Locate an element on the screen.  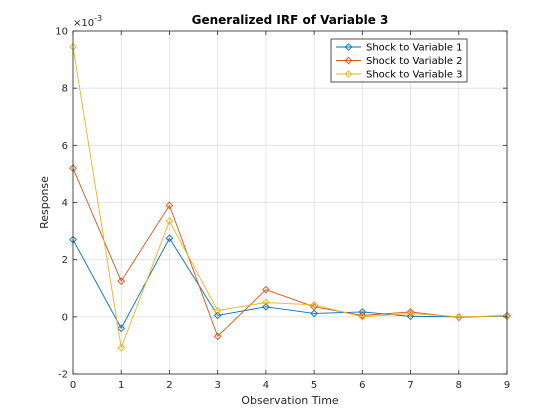
y-multiplier-base: ×10 is located at coordinates (83, 23).